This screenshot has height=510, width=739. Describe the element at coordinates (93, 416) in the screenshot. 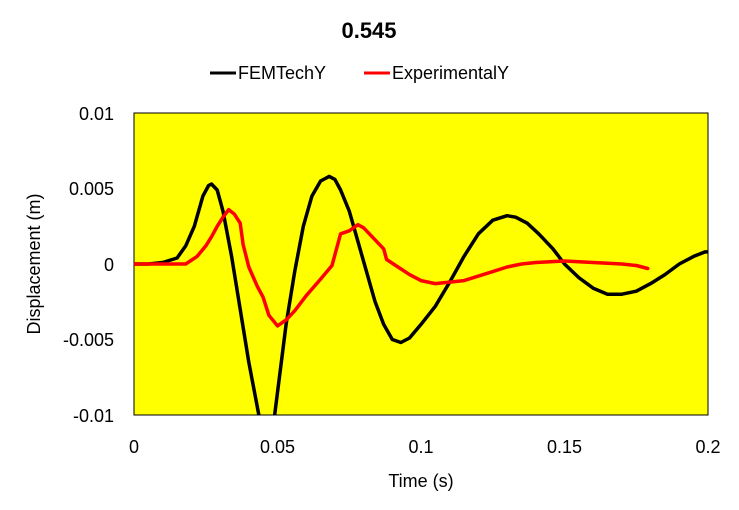

I see `y-tick-label: -0.01` at that location.